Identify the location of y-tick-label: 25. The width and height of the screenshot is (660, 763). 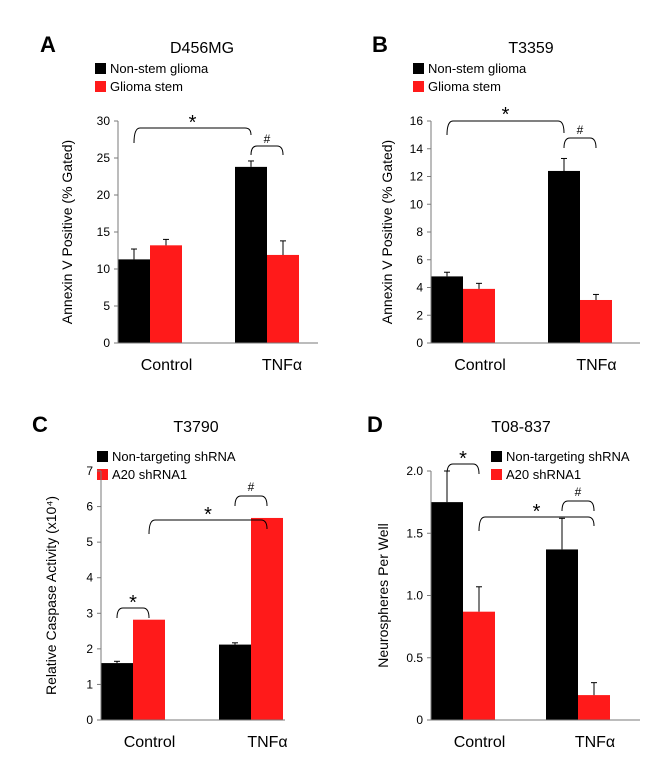
(104, 158).